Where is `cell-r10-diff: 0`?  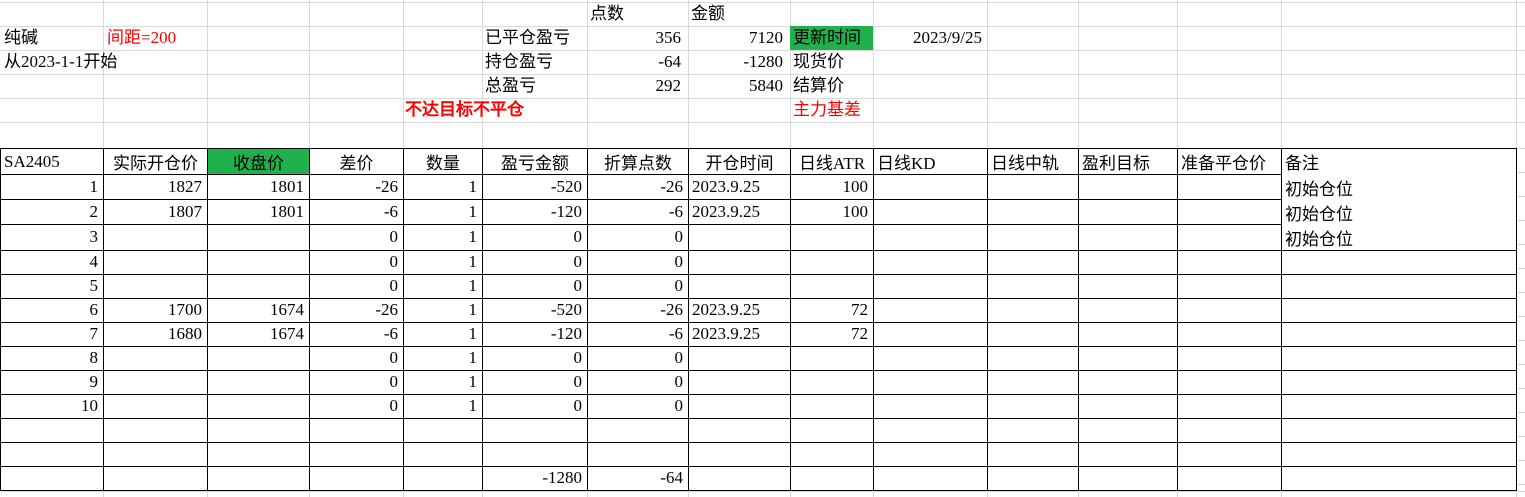
cell-r10-diff: 0 is located at coordinates (356, 406).